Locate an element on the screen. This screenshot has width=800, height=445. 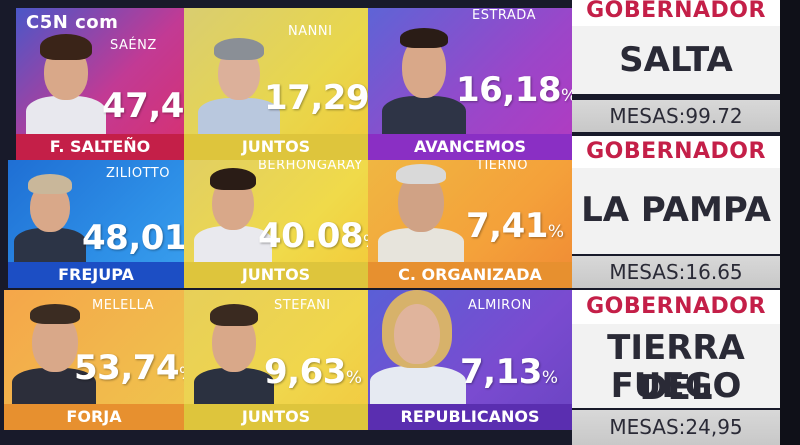
candidate-card-saenz: SAÉNZ 47,46% F. SALTEÑO is located at coordinates (100, 84).